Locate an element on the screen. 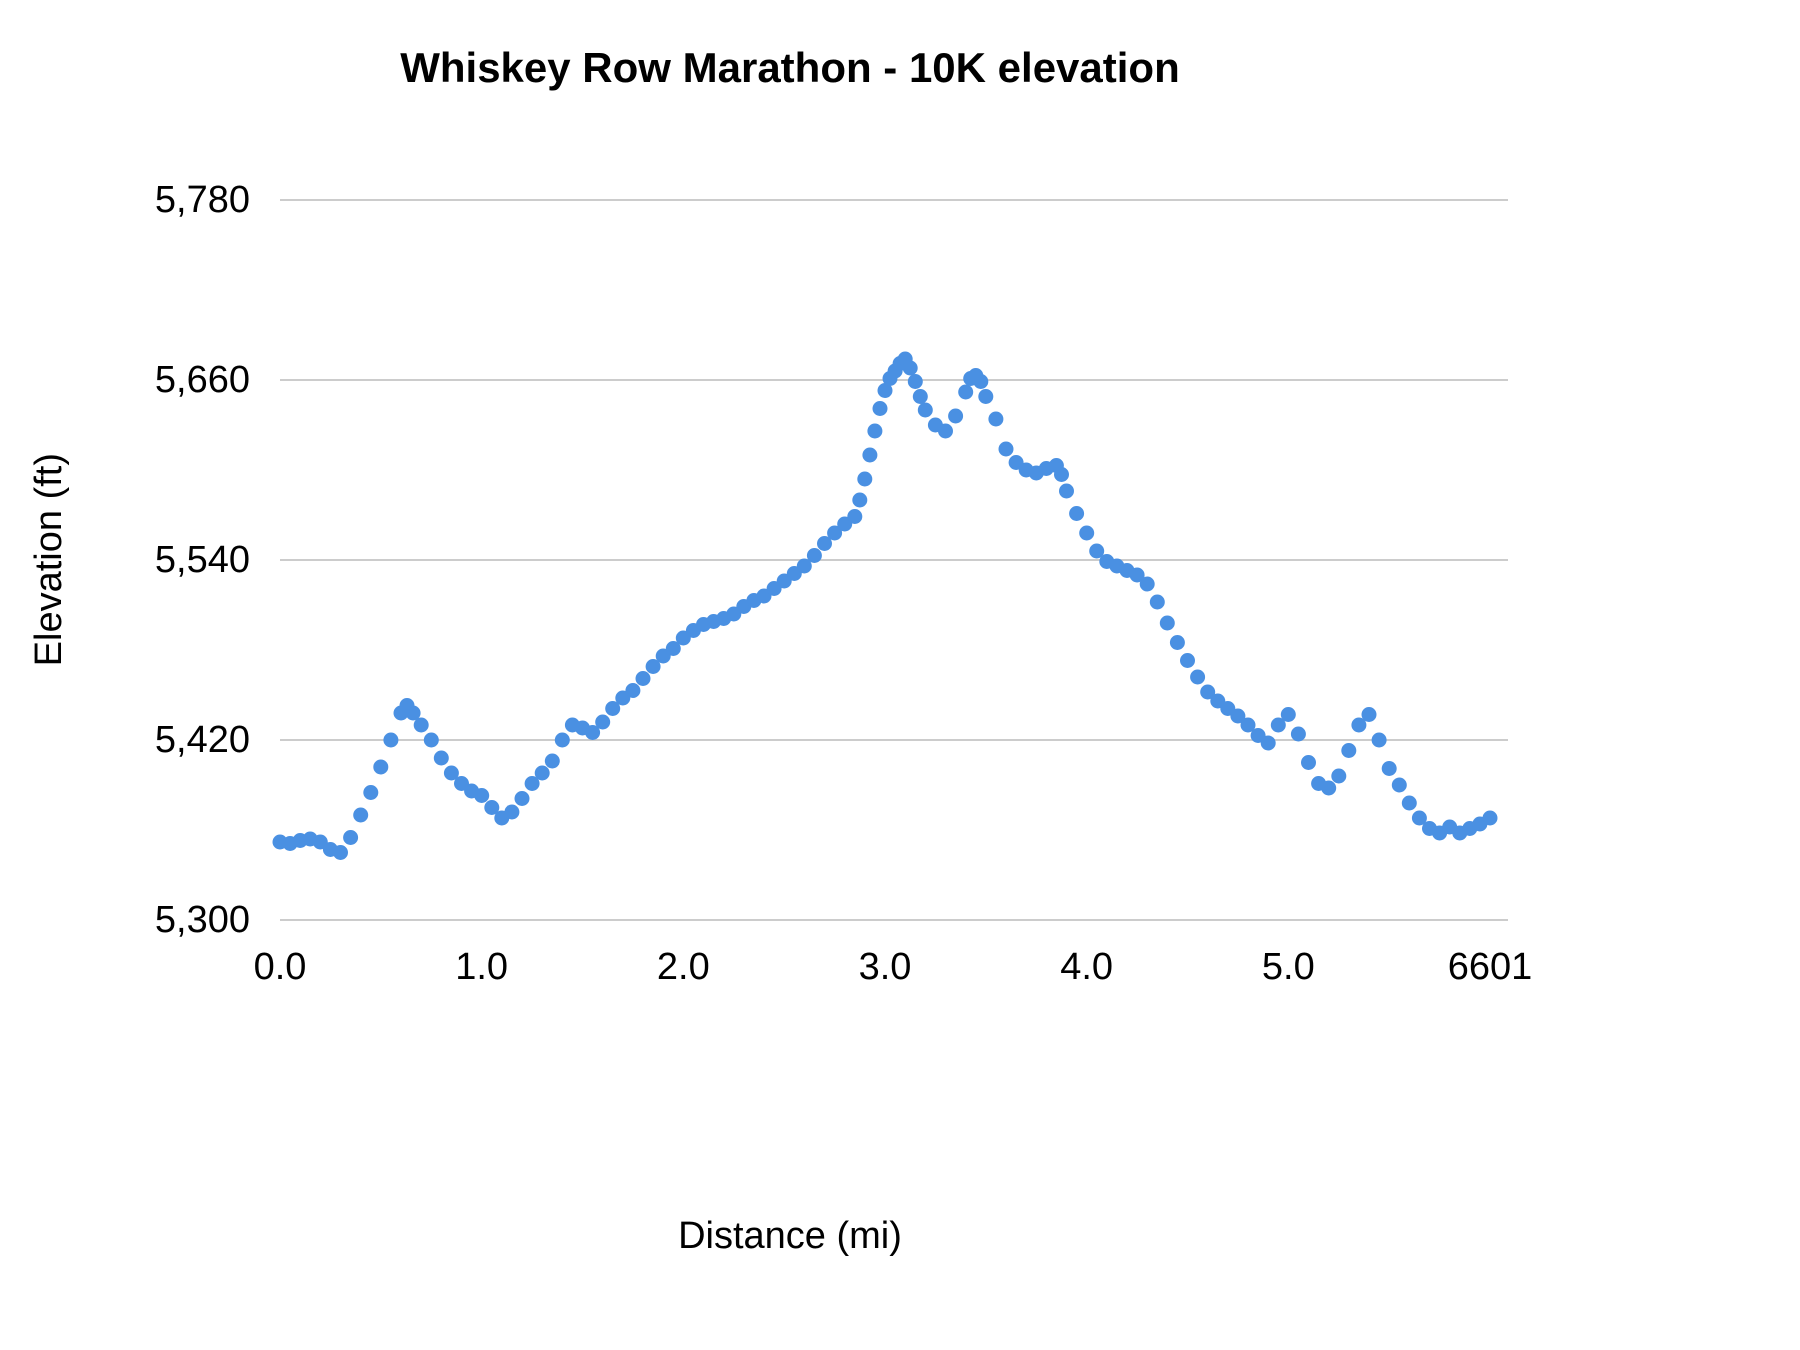 The height and width of the screenshot is (1350, 1800). x-tick-label: 1.0 is located at coordinates (482, 967).